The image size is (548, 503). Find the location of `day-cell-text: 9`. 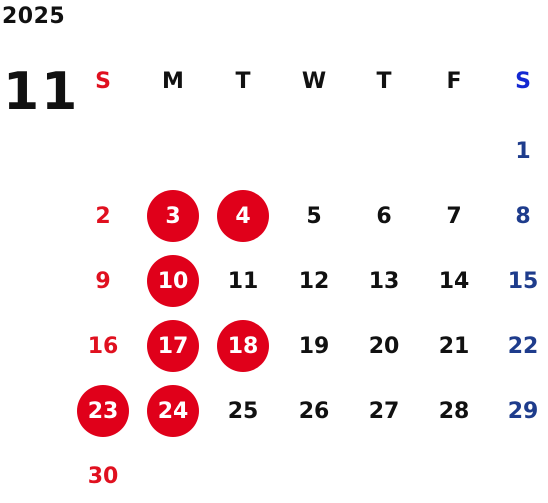

day-cell-text: 9 is located at coordinates (103, 281).